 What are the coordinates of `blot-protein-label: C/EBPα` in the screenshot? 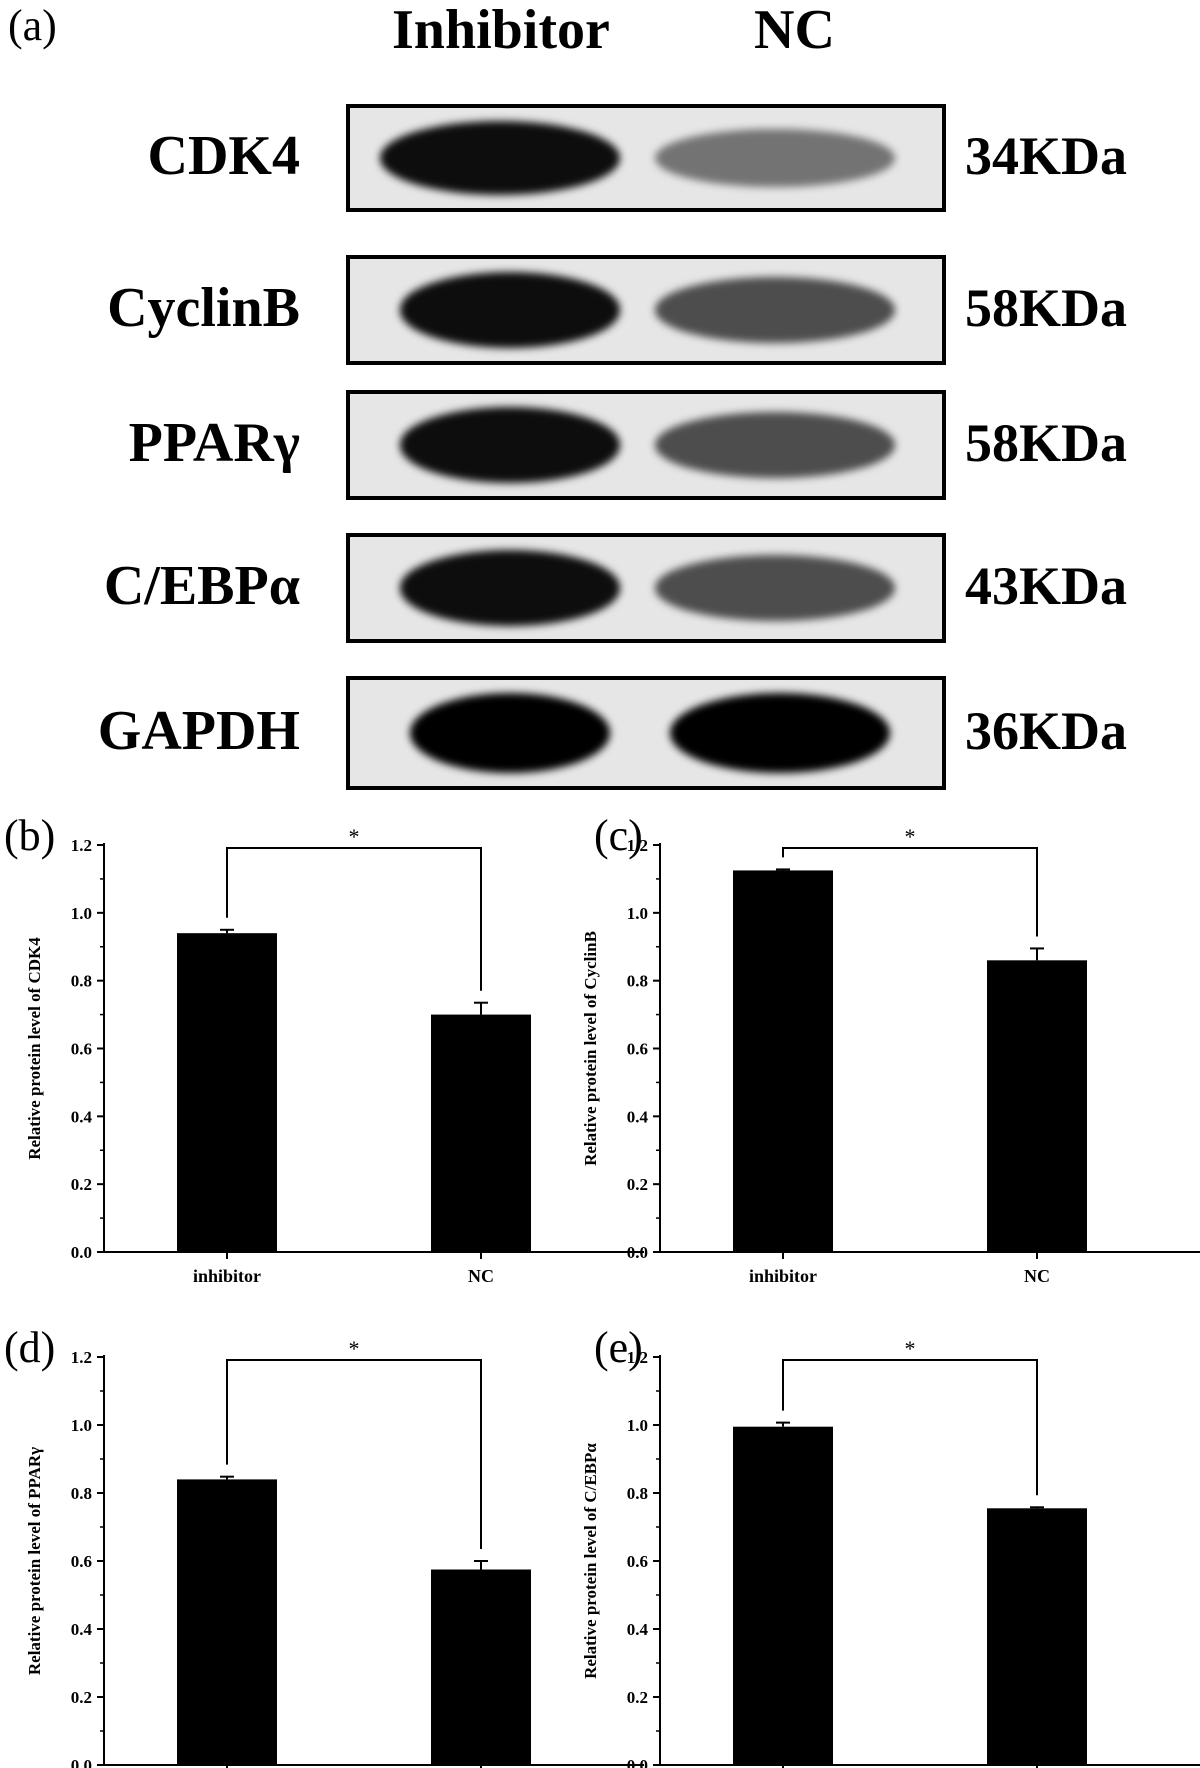 It's located at (201, 586).